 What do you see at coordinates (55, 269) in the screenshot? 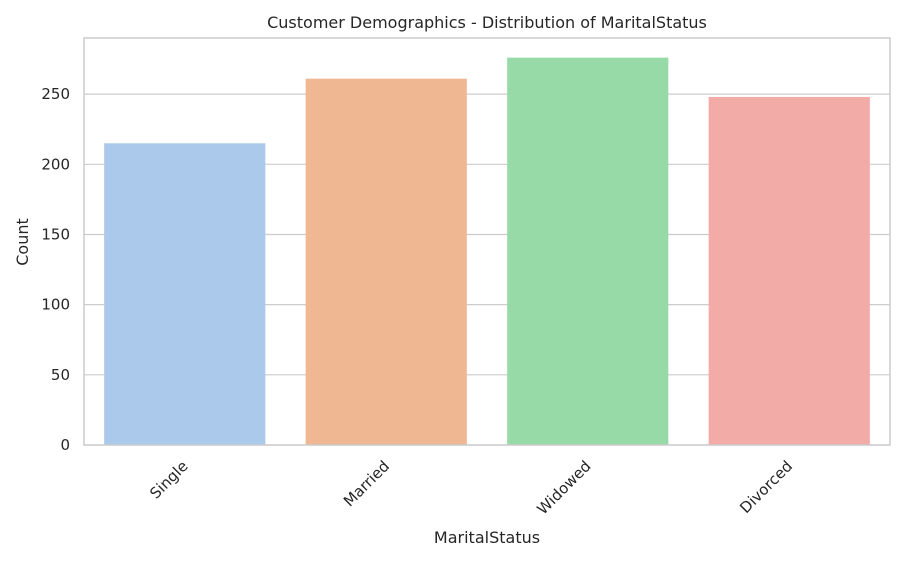
I see `y-axis-ticks: 0 50 100 150 200 250` at bounding box center [55, 269].